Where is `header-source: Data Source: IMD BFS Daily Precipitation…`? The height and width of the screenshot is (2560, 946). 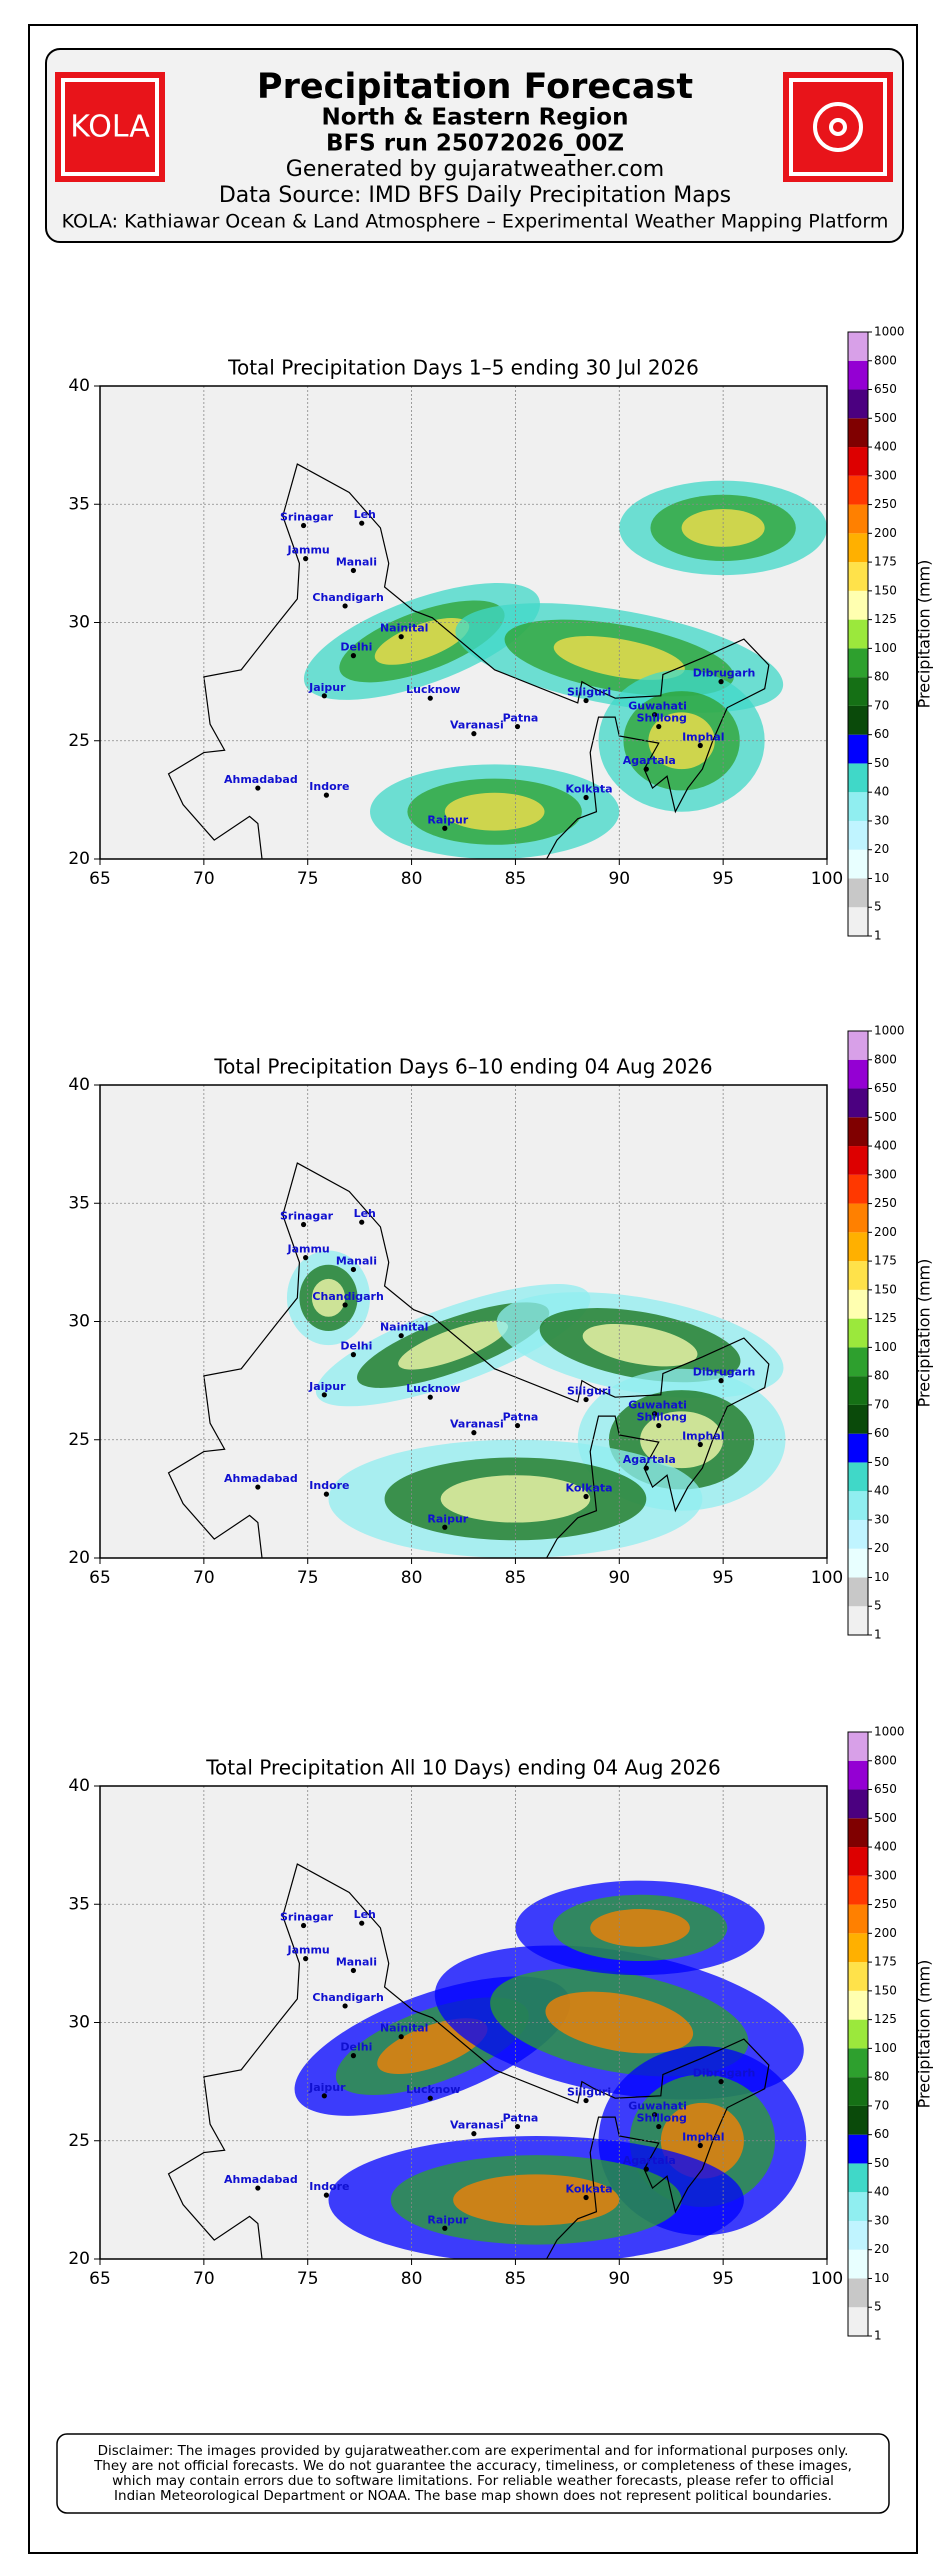
header-source: Data Source: IMD BFS Daily Precipitation… is located at coordinates (475, 195).